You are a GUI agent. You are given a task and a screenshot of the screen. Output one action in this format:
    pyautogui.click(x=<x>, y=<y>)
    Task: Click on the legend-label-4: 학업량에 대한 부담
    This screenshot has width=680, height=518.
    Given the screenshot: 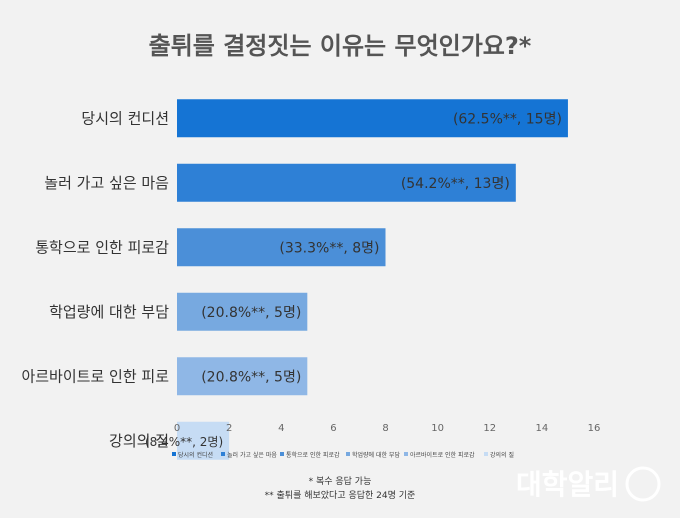 What is the action you would take?
    pyautogui.click(x=376, y=455)
    